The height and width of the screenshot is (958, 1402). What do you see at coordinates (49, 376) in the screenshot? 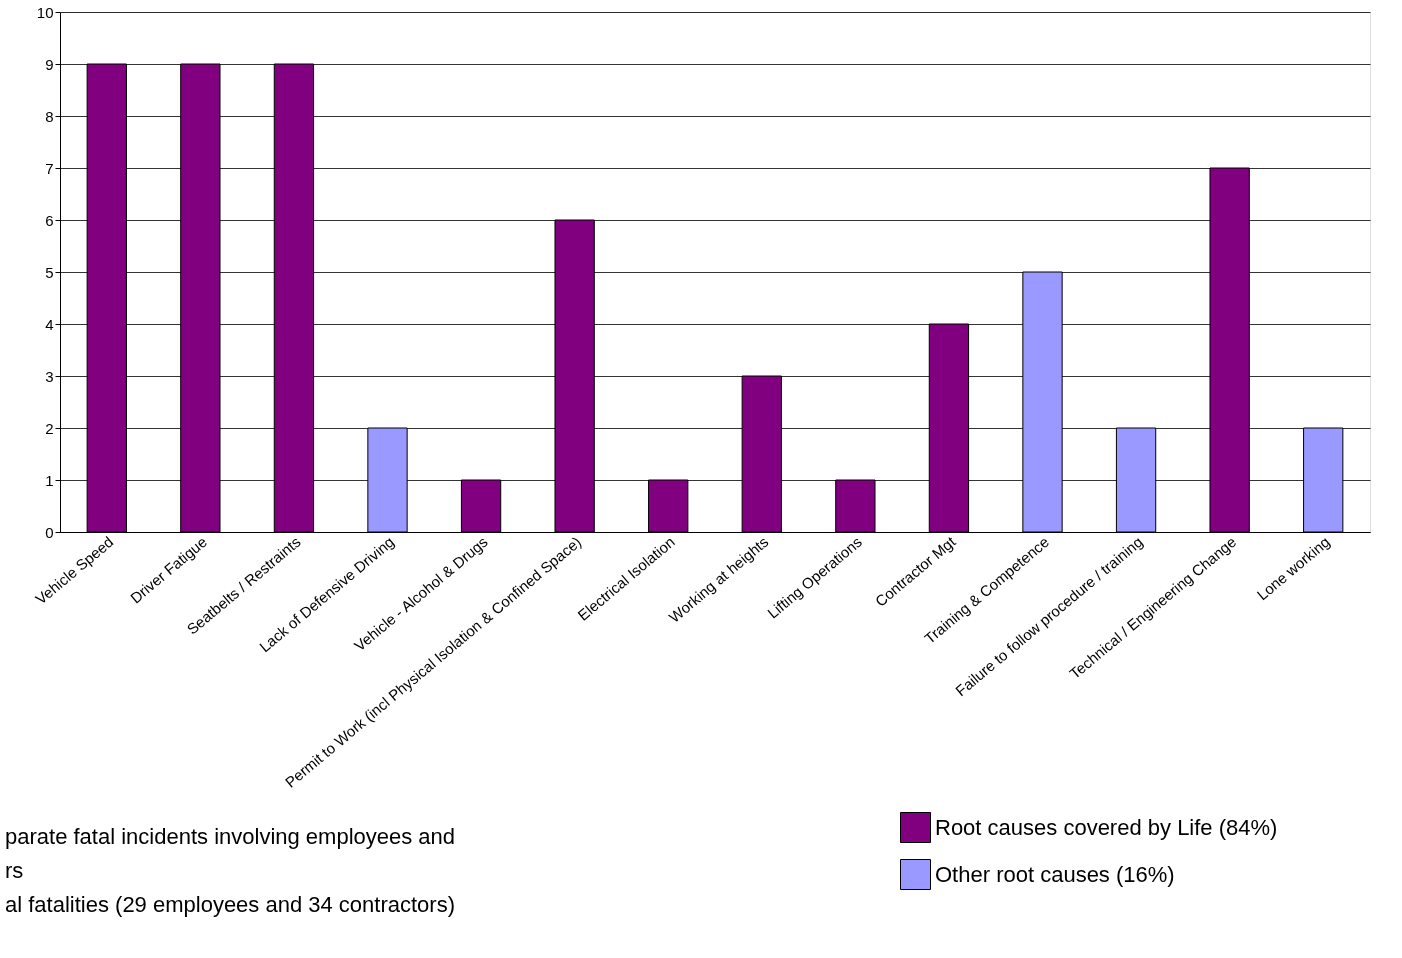
I see `y-tick-label: 3` at bounding box center [49, 376].